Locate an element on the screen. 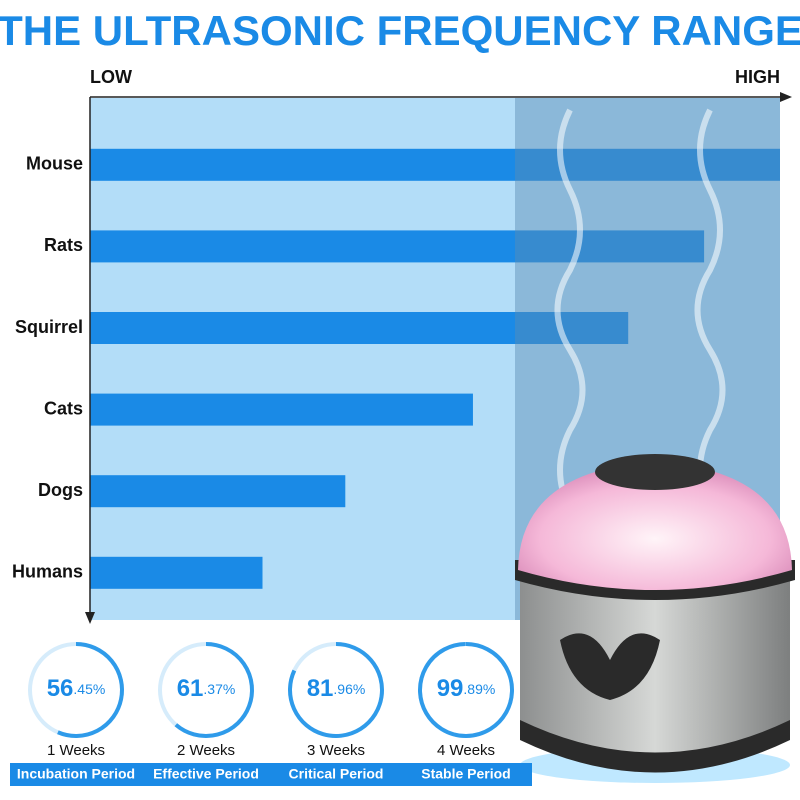  category-label: Squirrel is located at coordinates (49, 327).